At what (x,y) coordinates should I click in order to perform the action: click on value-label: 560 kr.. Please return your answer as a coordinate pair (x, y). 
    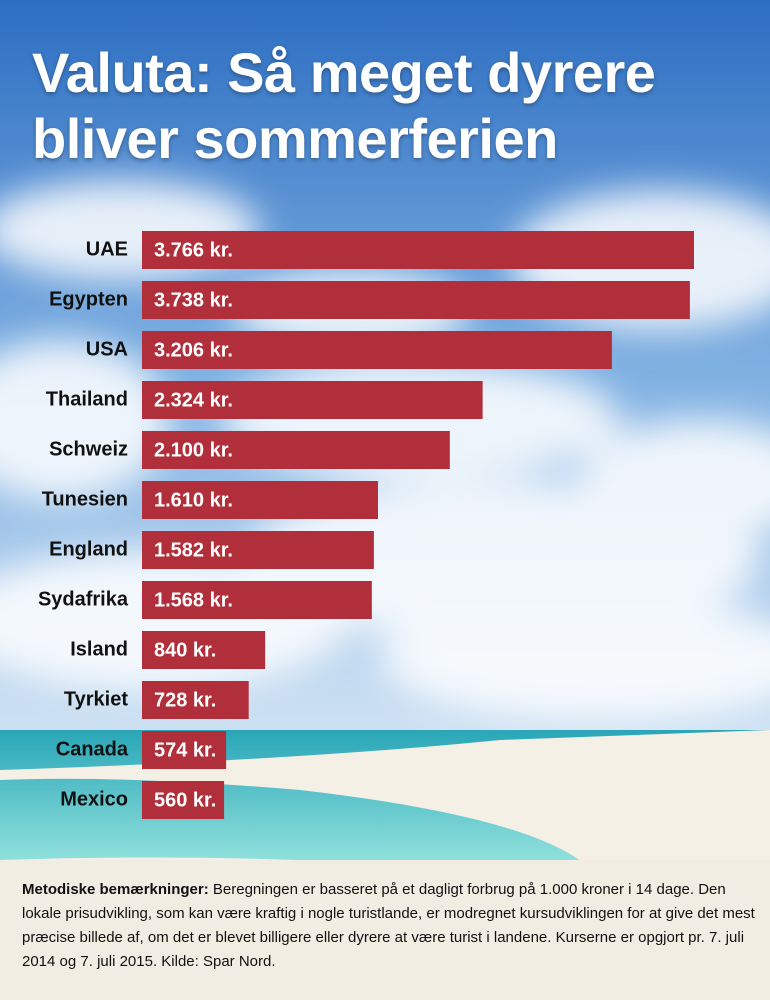
    Looking at the image, I should click on (185, 800).